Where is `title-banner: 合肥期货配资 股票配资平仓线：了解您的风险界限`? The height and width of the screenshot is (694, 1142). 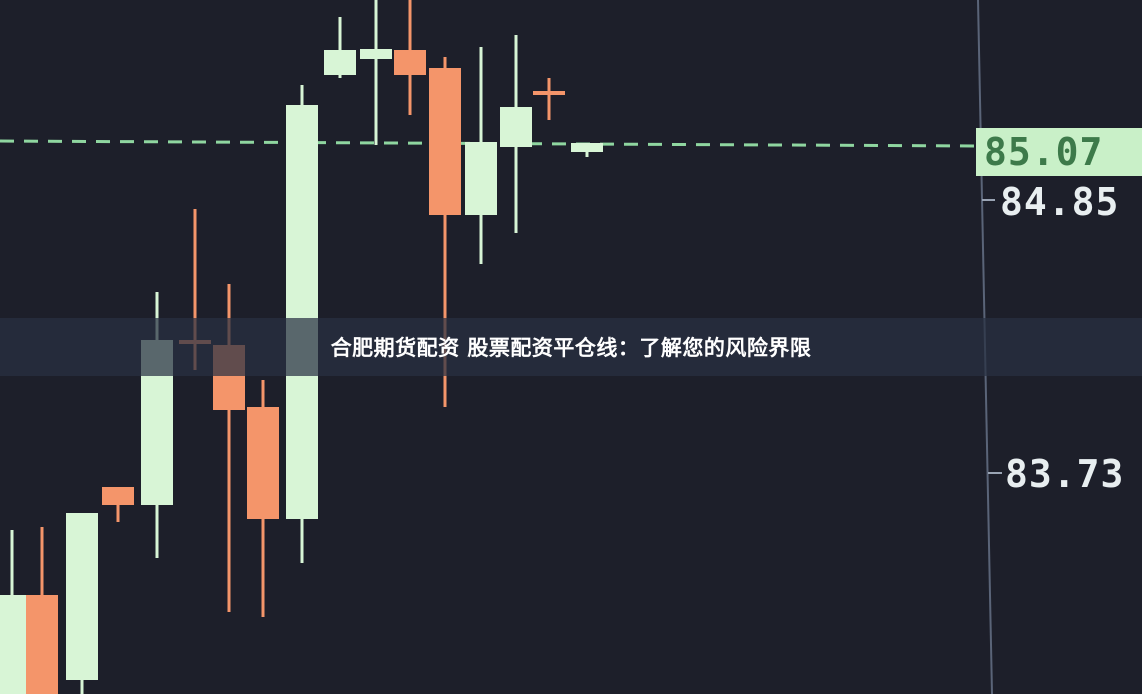
title-banner: 合肥期货配资 股票配资平仓线：了解您的风险界限 is located at coordinates (571, 347).